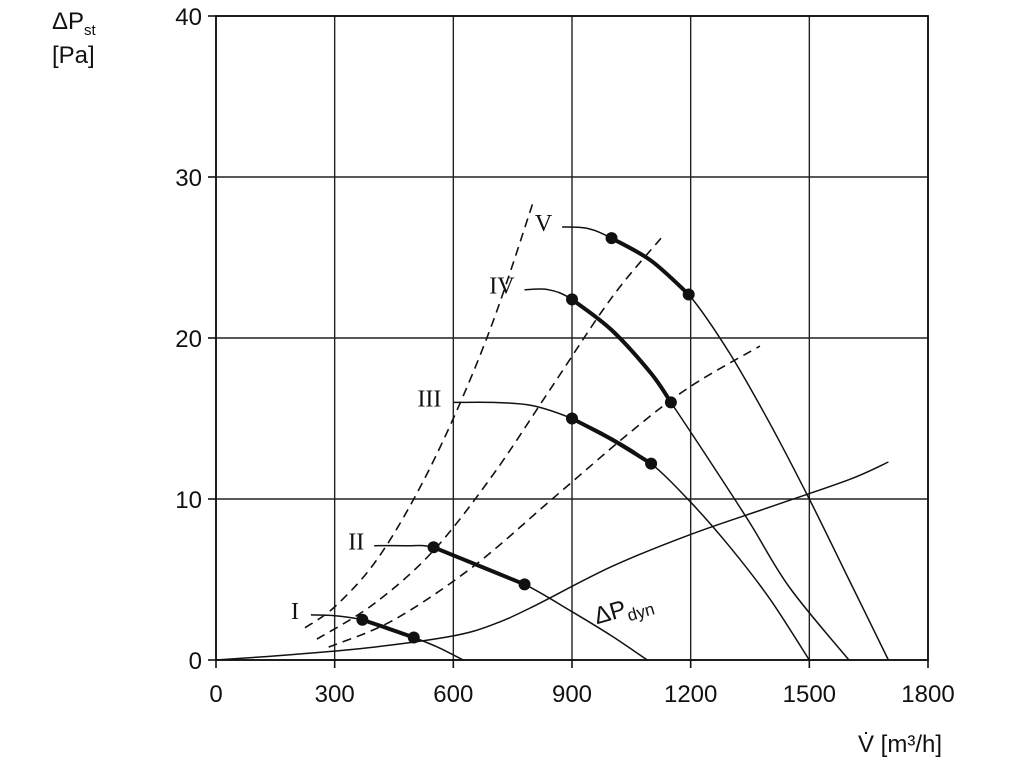 The image size is (1024, 768). Describe the element at coordinates (610, 612) in the screenshot. I see `dyn-pressure-label-main: ΔP` at that location.